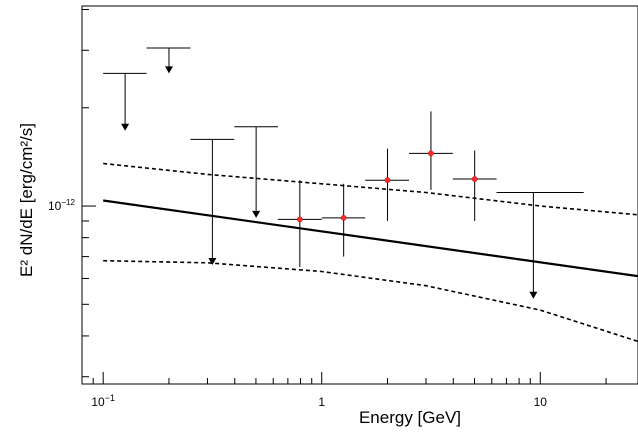  I want to click on data-points, so click(387, 189).